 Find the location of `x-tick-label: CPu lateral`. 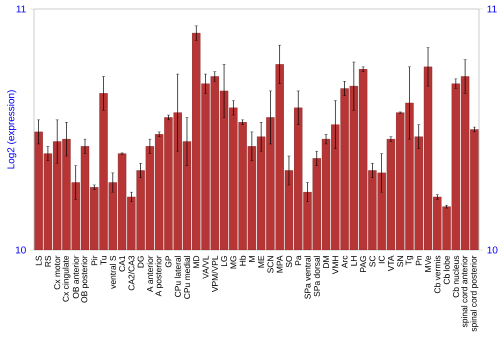

x-tick-label: CPu lateral is located at coordinates (177, 276).